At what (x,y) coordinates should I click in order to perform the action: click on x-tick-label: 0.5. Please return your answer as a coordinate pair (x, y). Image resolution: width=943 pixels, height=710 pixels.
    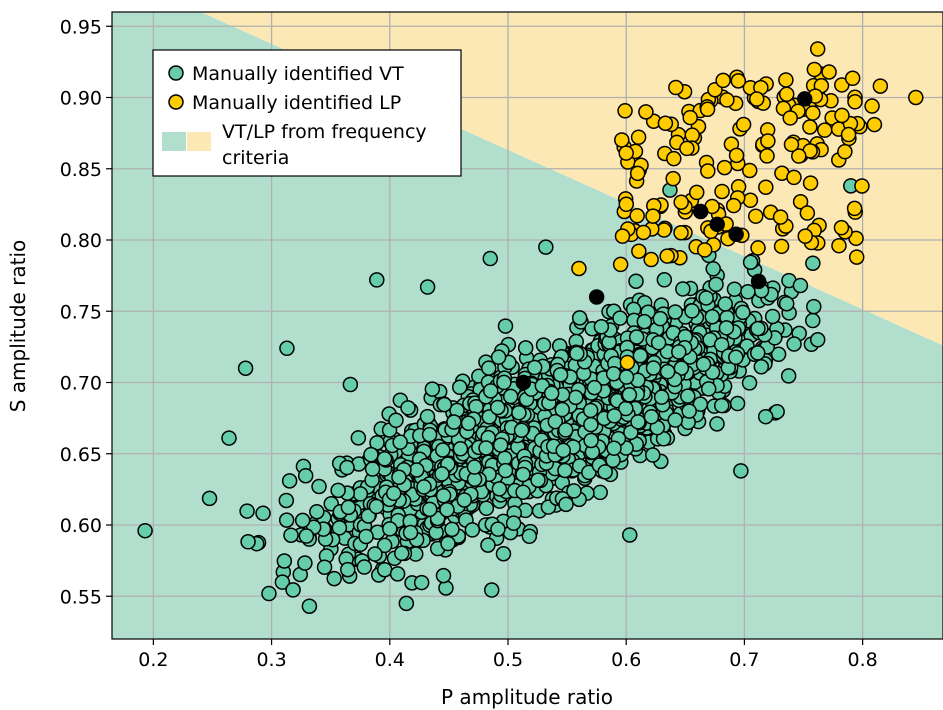
    Looking at the image, I should click on (508, 660).